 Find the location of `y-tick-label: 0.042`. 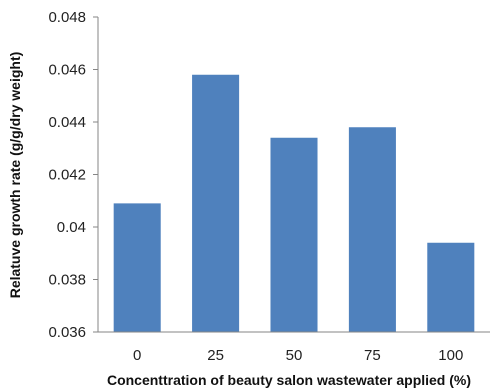

y-tick-label: 0.042 is located at coordinates (67, 175).